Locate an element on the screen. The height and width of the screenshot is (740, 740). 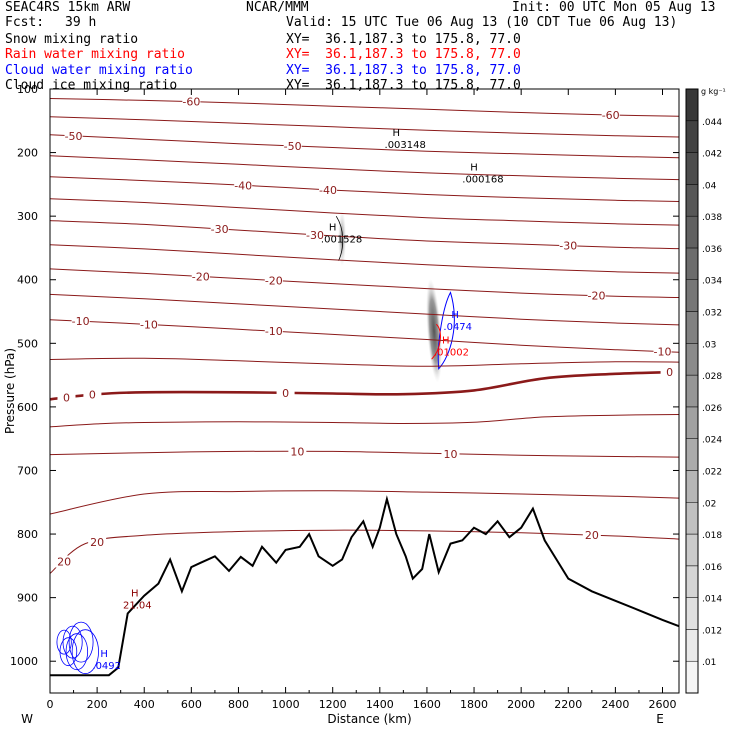
y-tick-label: 900 is located at coordinates (27, 598).